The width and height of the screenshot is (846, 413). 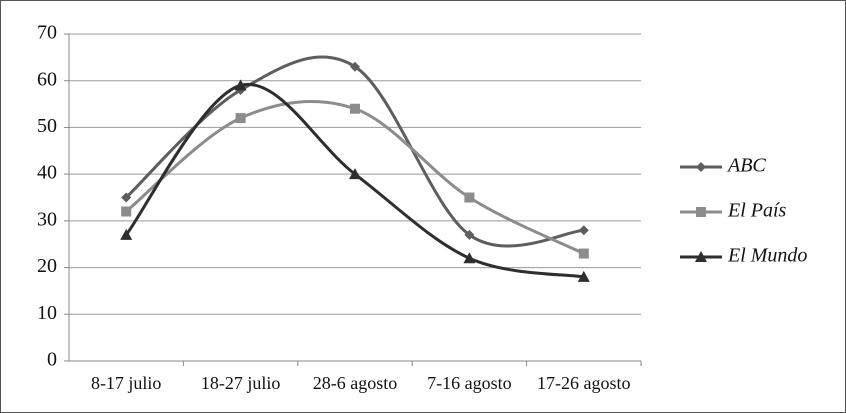 What do you see at coordinates (47, 313) in the screenshot?
I see `y-tick-label: 10` at bounding box center [47, 313].